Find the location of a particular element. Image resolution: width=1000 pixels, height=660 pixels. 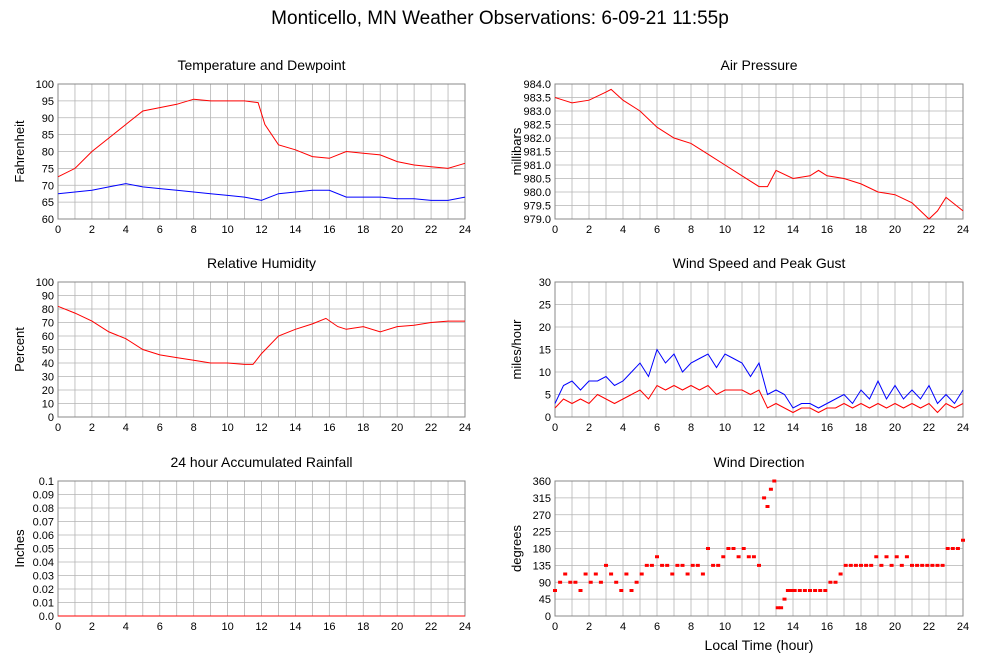

y-tick-label: 0.07 is located at coordinates (43, 523).